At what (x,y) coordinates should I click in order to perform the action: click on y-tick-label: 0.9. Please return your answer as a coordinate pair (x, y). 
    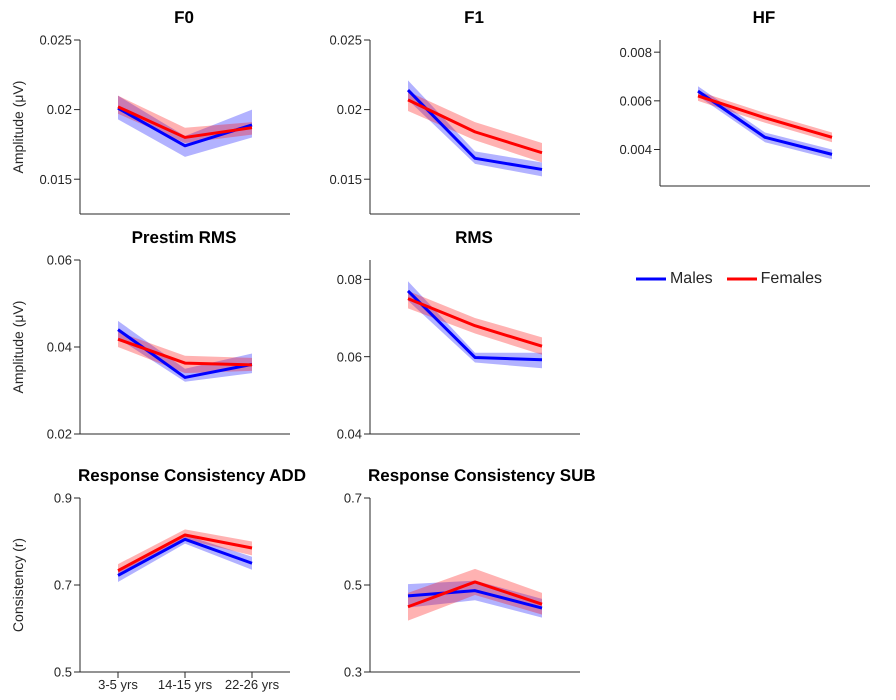
    Looking at the image, I should click on (63, 498).